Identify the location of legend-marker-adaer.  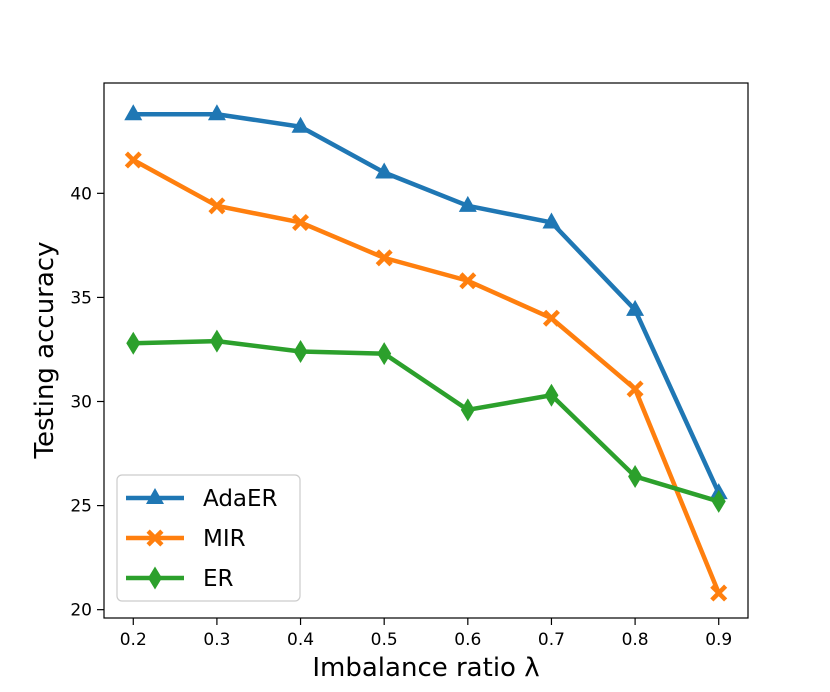
(155, 496).